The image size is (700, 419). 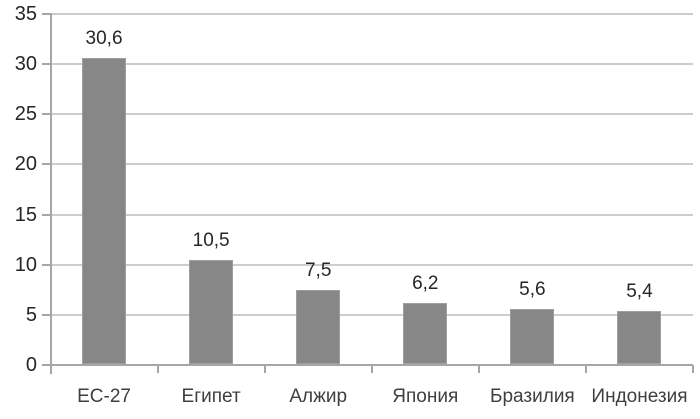 I want to click on y-tick-label: 35, so click(x=25, y=14).